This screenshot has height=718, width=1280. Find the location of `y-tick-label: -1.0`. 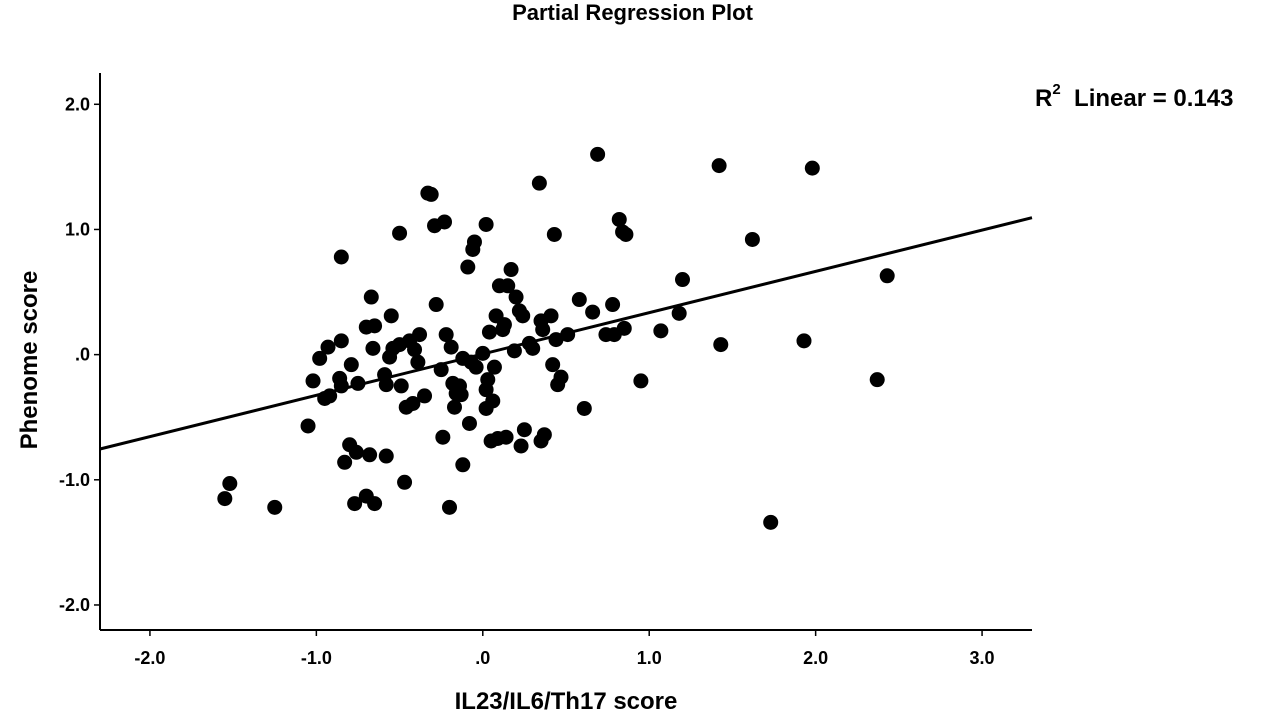

y-tick-label: -1.0 is located at coordinates (74, 480).